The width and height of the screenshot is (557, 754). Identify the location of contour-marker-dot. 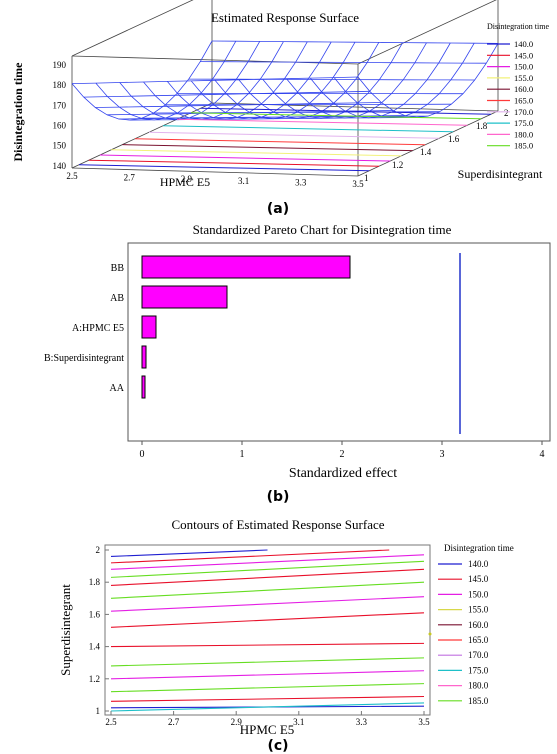
(430, 634).